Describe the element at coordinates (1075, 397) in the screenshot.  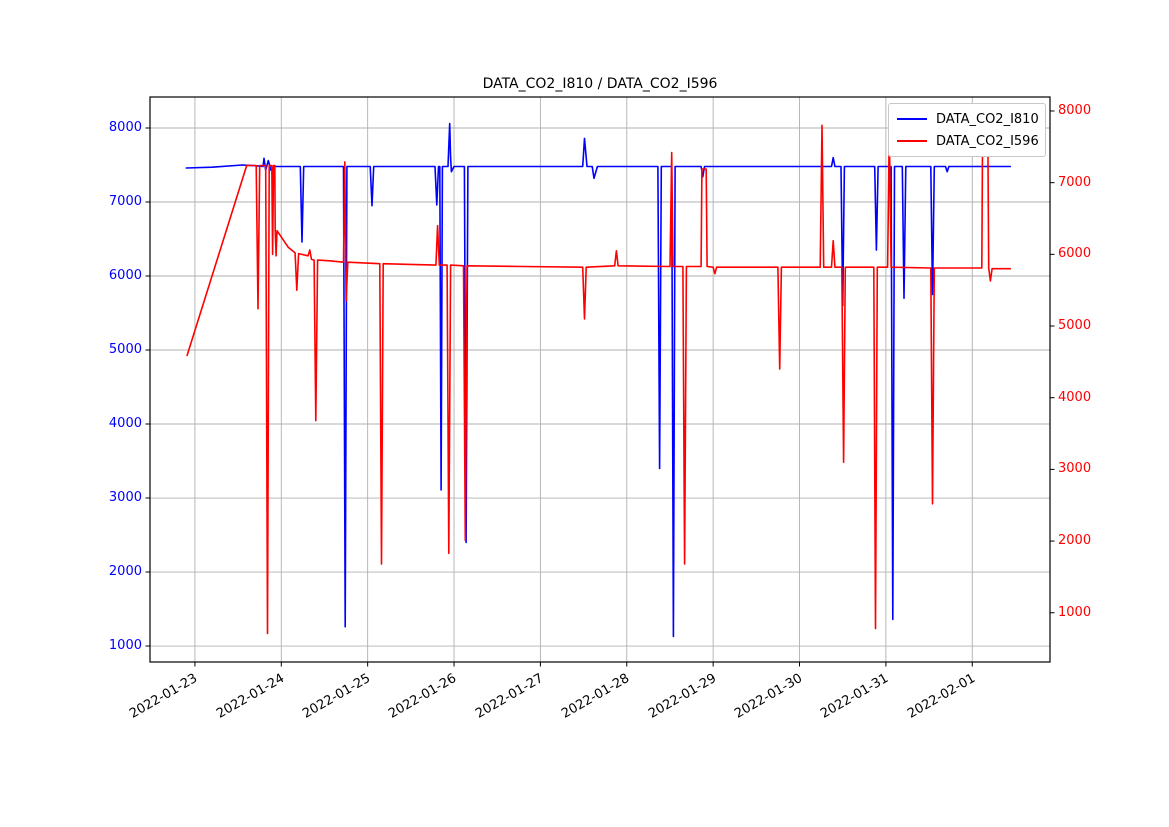
I see `right-y-tick-label: 4000` at that location.